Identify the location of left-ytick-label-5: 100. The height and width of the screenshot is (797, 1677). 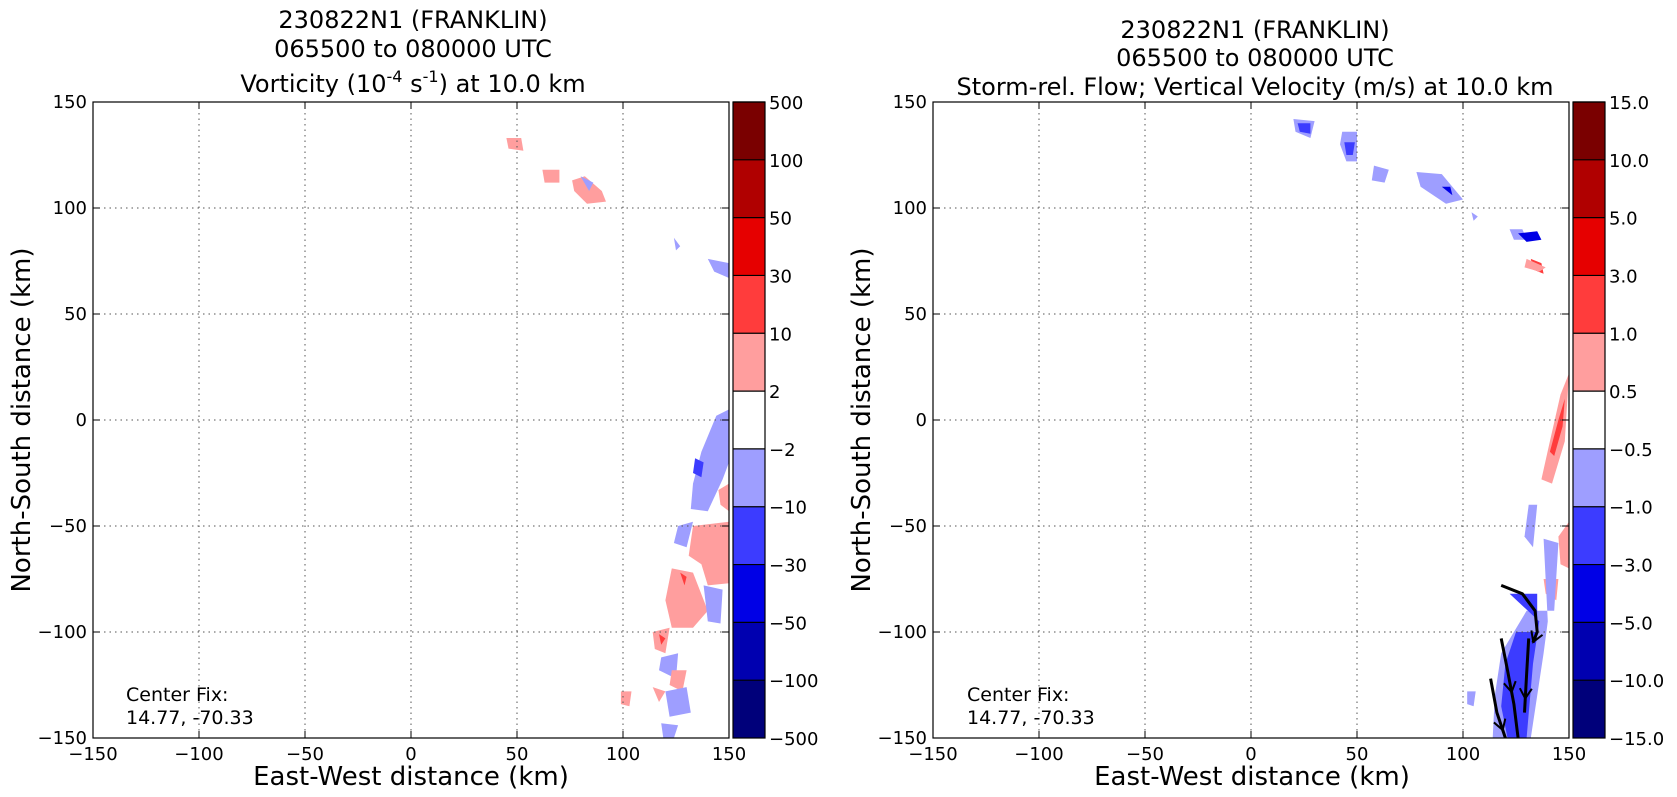
(70, 208).